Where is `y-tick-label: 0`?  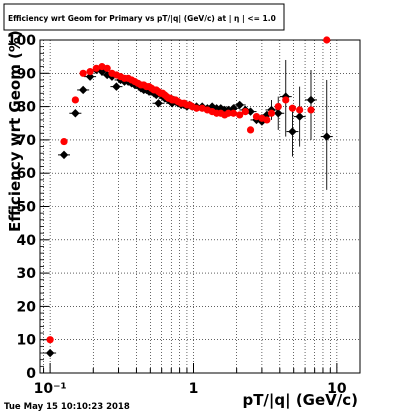 y-tick-label: 0 is located at coordinates (31, 374).